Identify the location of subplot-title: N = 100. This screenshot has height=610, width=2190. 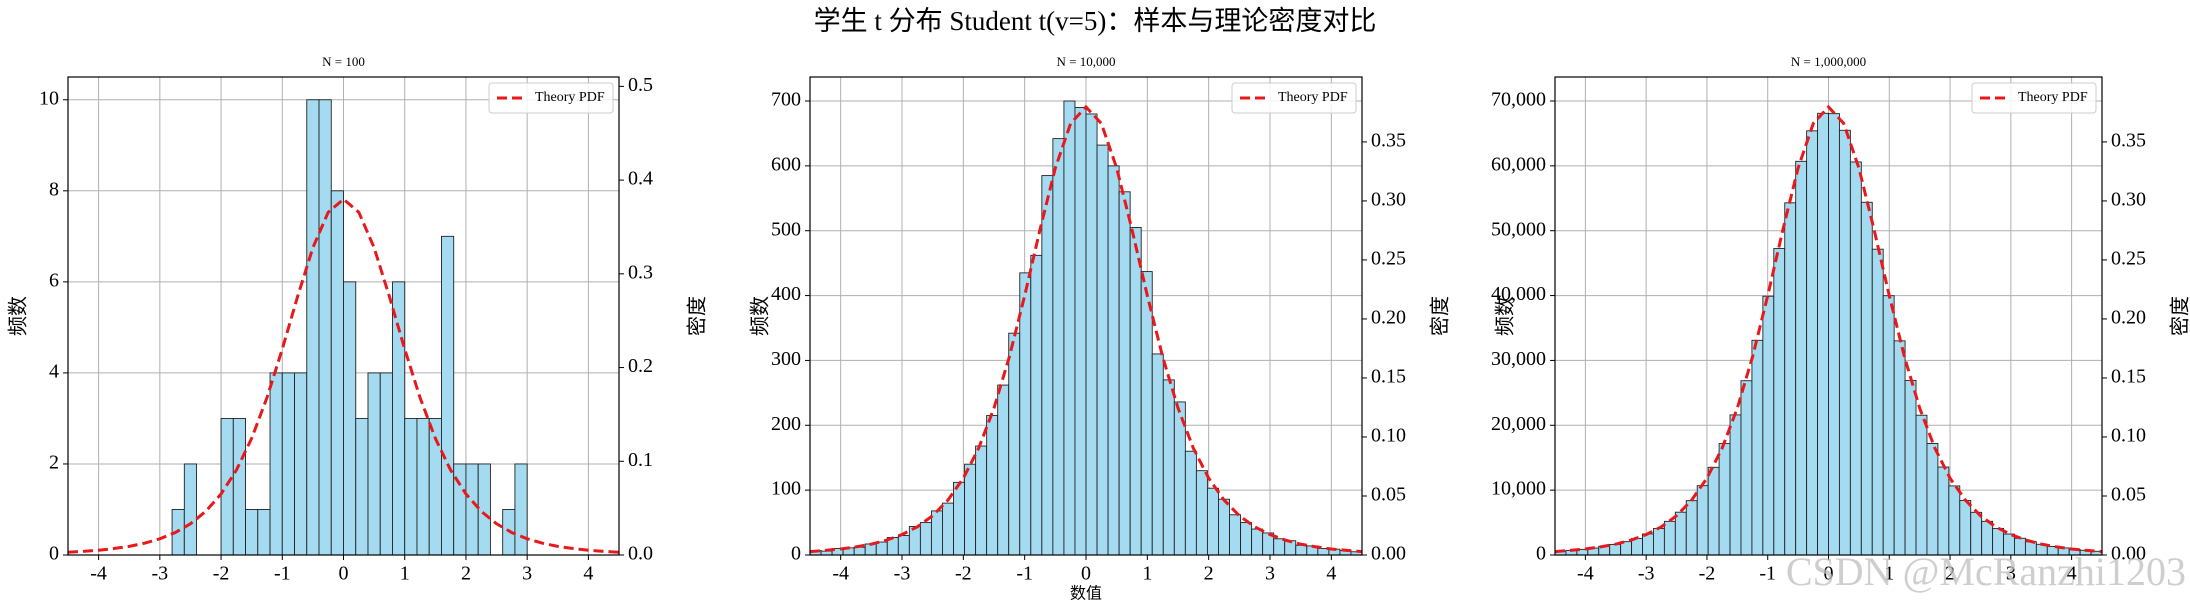
(343, 61).